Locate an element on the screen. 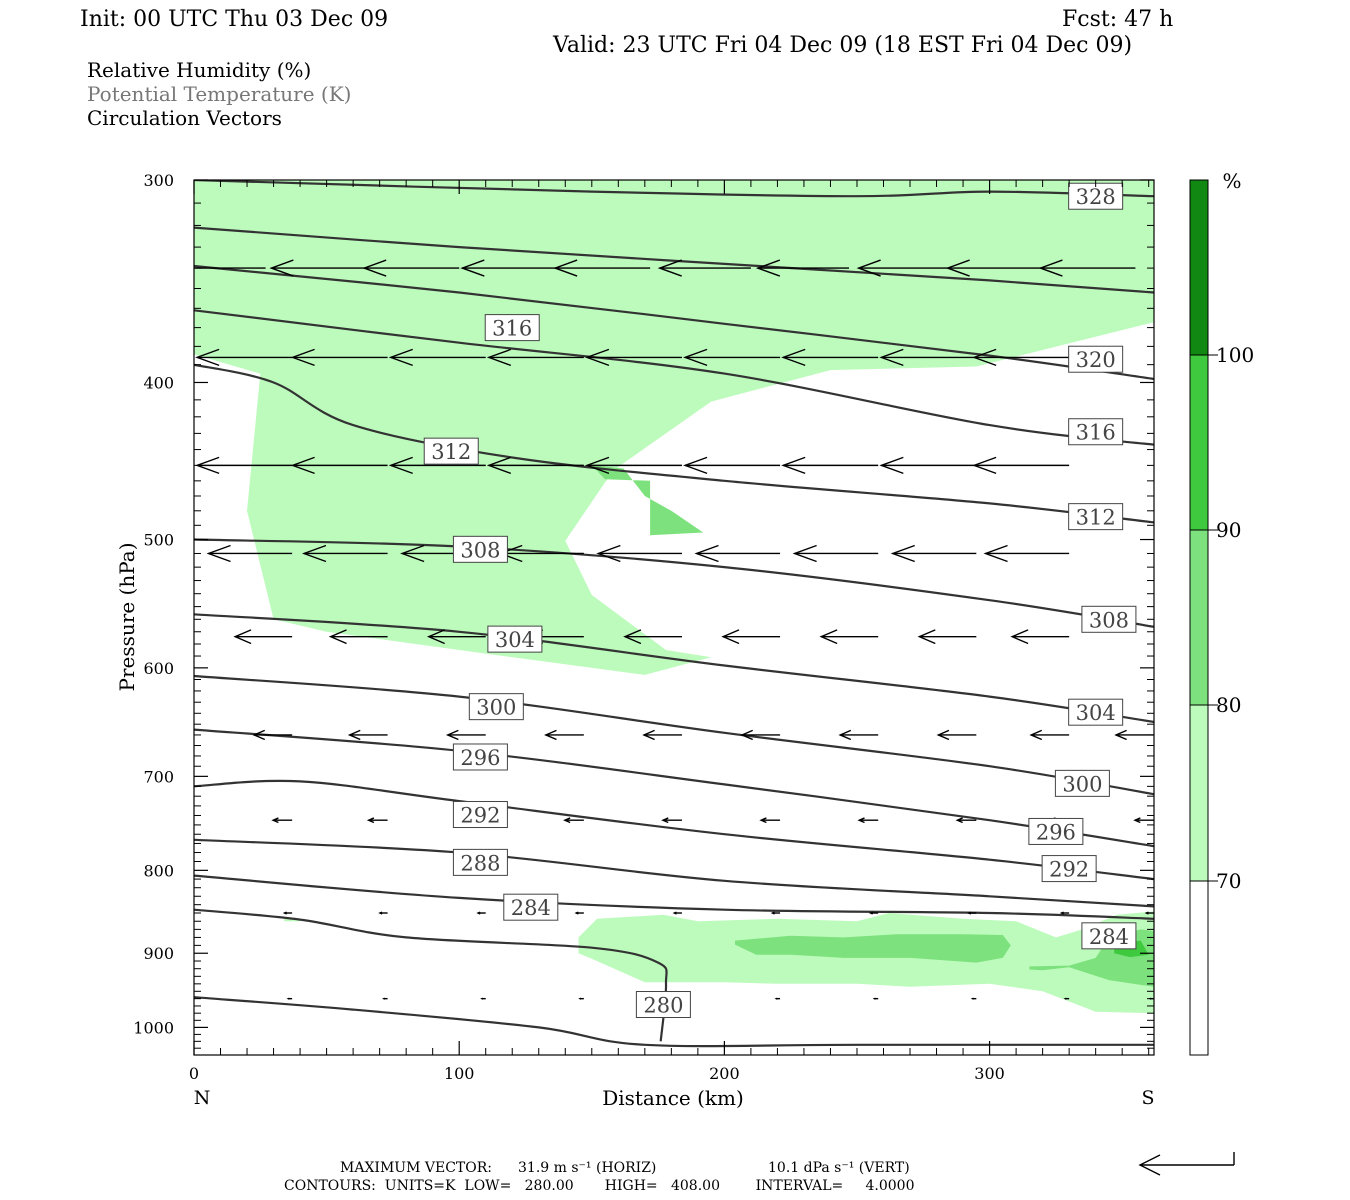  theta-label-308: 308 is located at coordinates (1109, 620).